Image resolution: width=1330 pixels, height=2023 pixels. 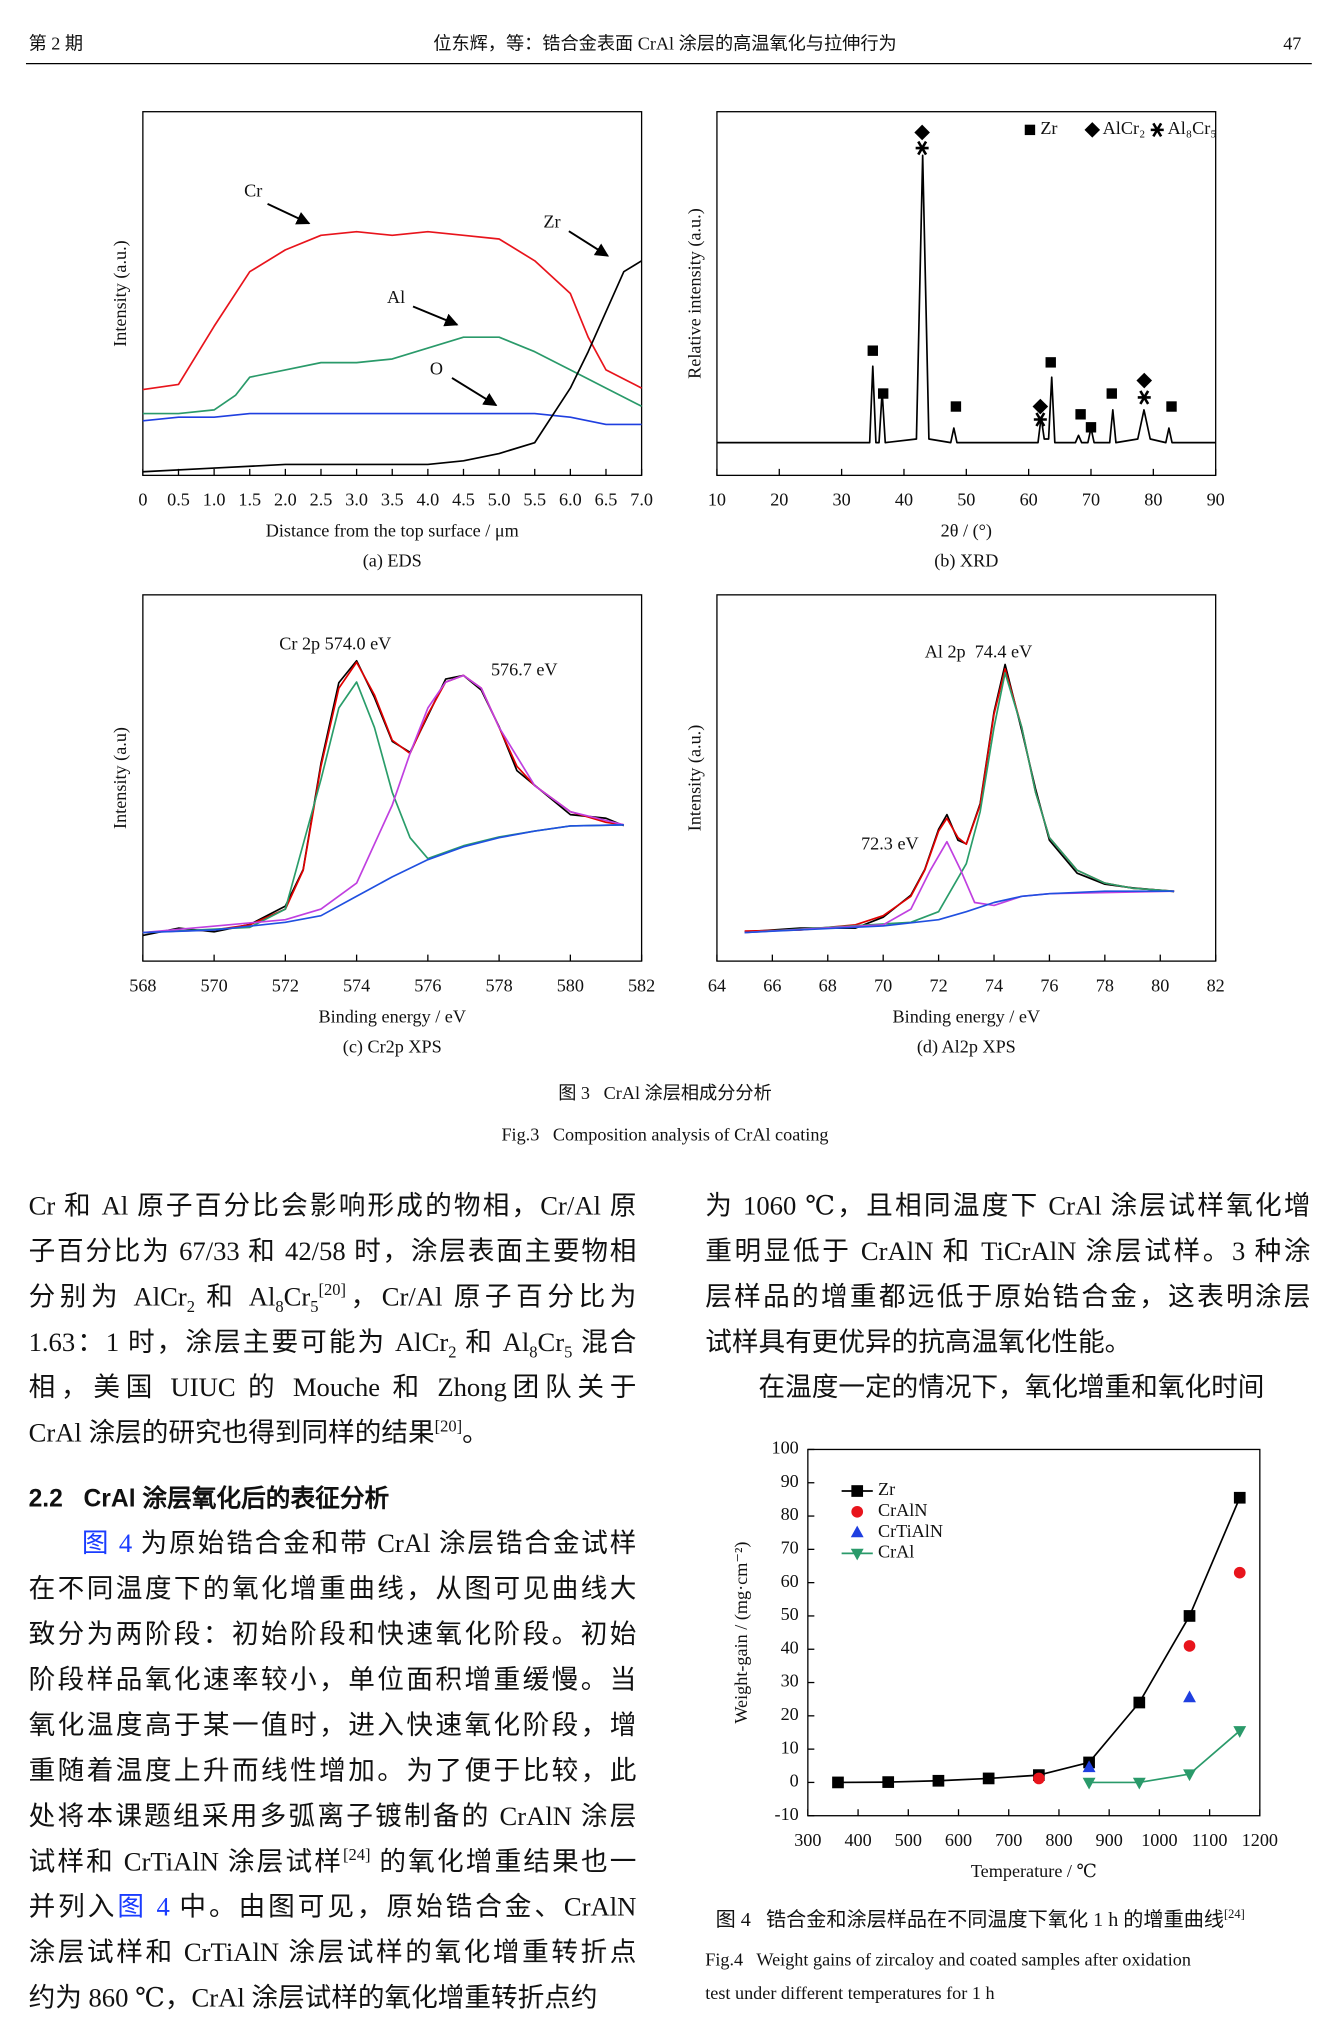 I want to click on text-run: 为 1060 ℃，且相同温度下 CrAl 涂层试样氧化增, so click(x=1008, y=1206).